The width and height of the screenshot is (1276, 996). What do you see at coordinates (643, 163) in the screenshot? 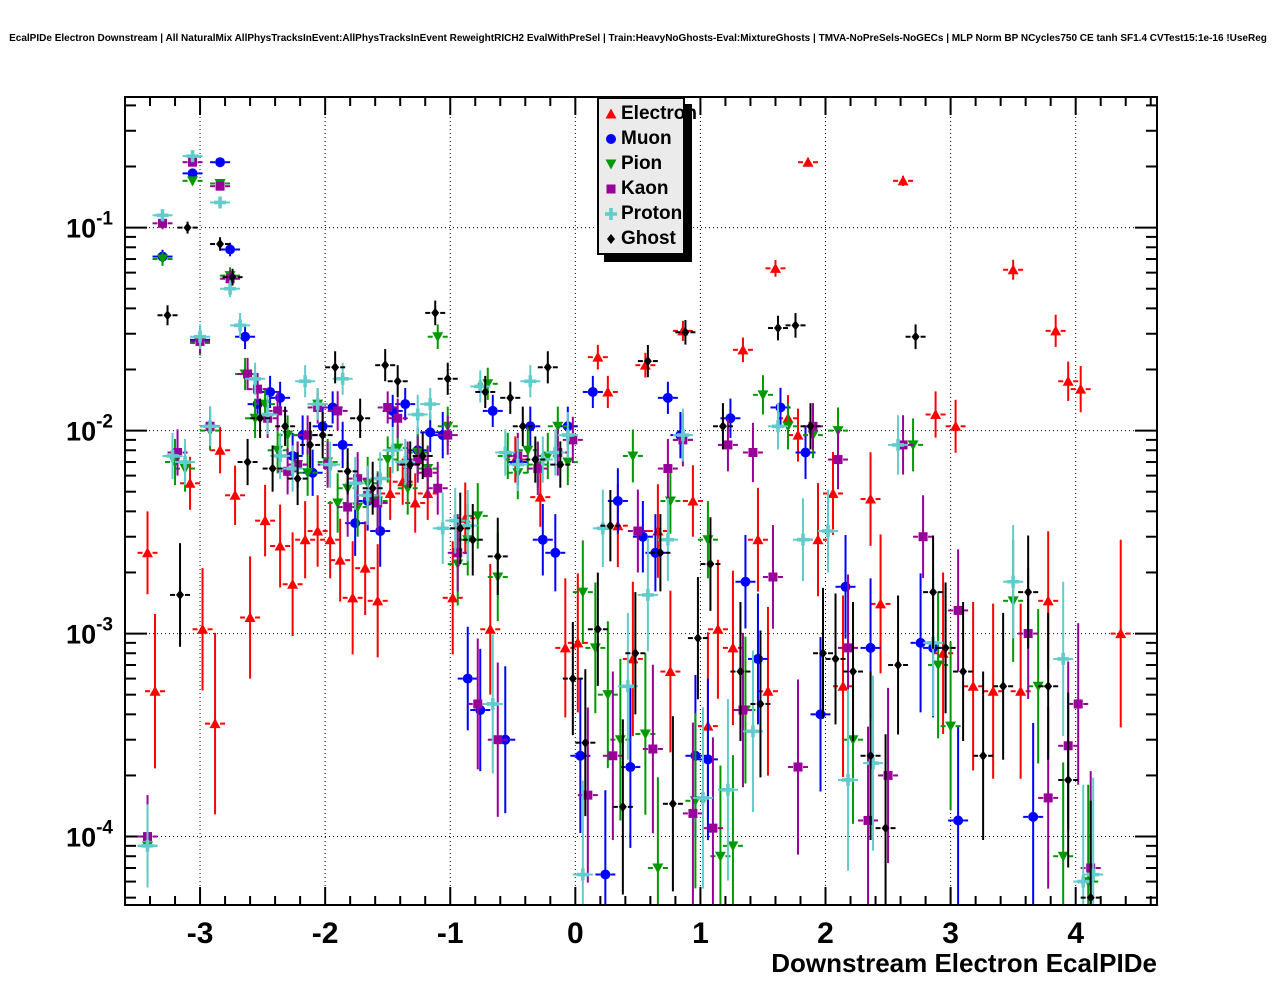
I see `legend-entry-pion: Pion` at bounding box center [643, 163].